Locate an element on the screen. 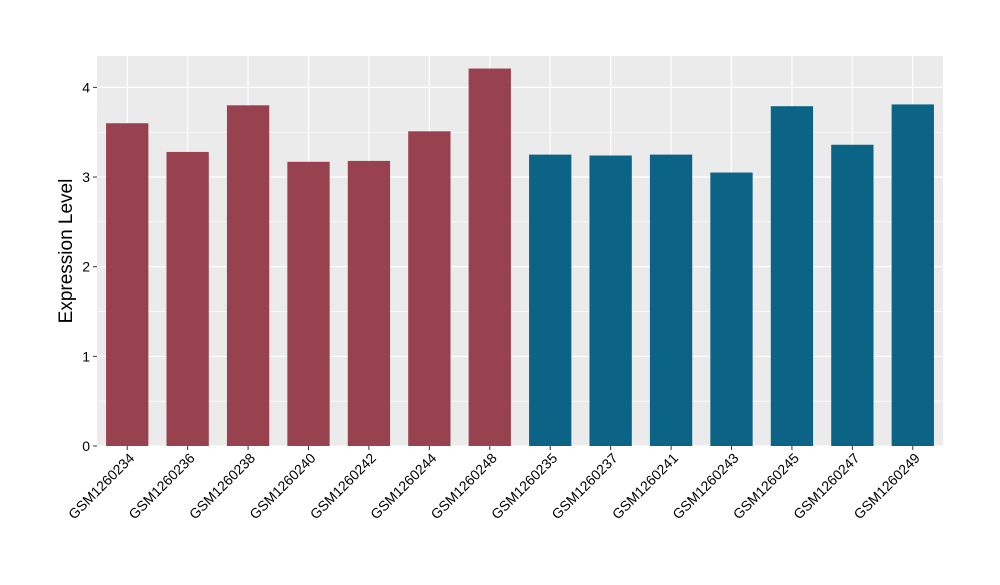 The height and width of the screenshot is (585, 1000). bar-GSM1260247 is located at coordinates (852, 295).